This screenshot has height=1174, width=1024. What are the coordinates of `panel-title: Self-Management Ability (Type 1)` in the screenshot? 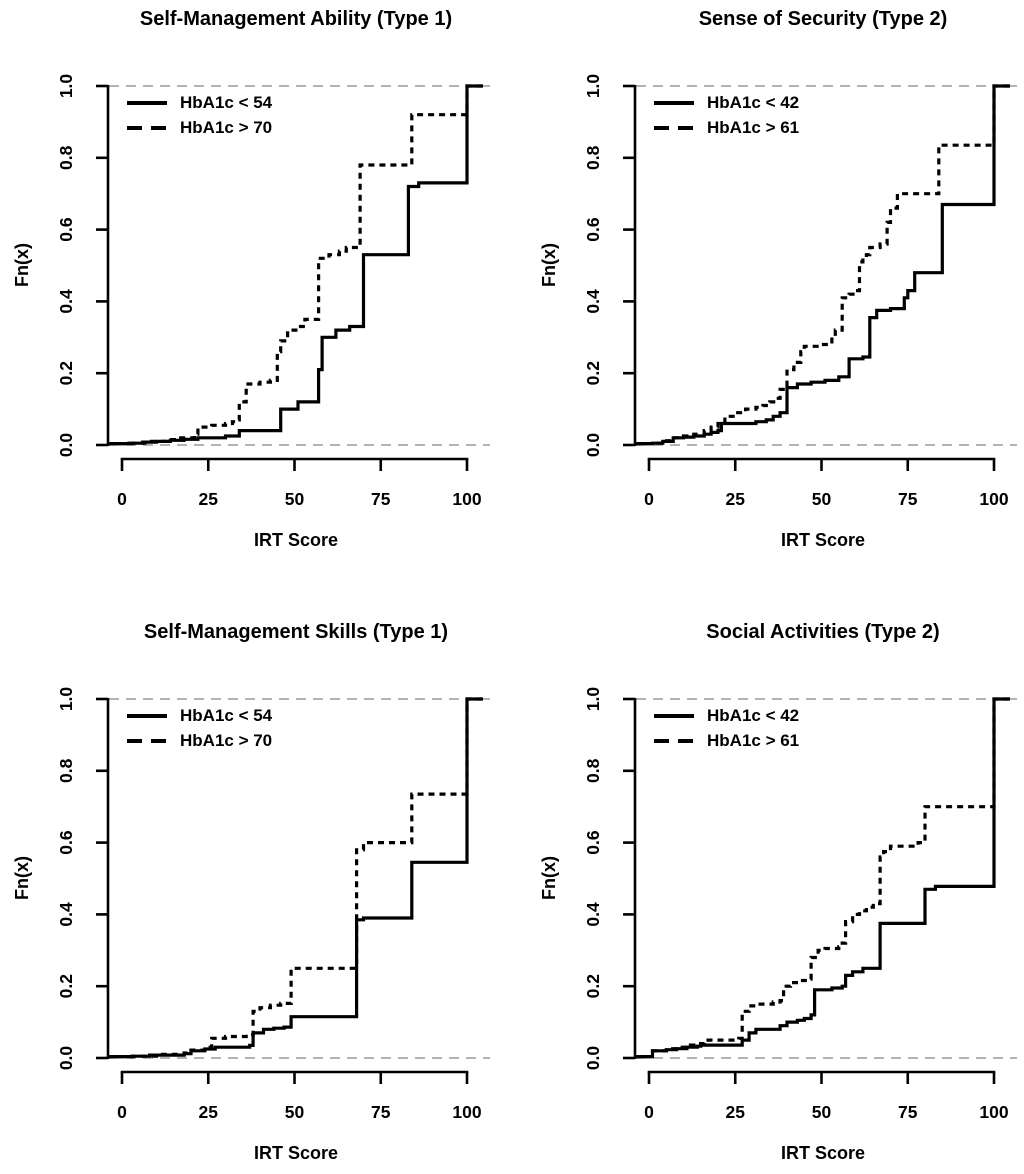 It's located at (296, 19).